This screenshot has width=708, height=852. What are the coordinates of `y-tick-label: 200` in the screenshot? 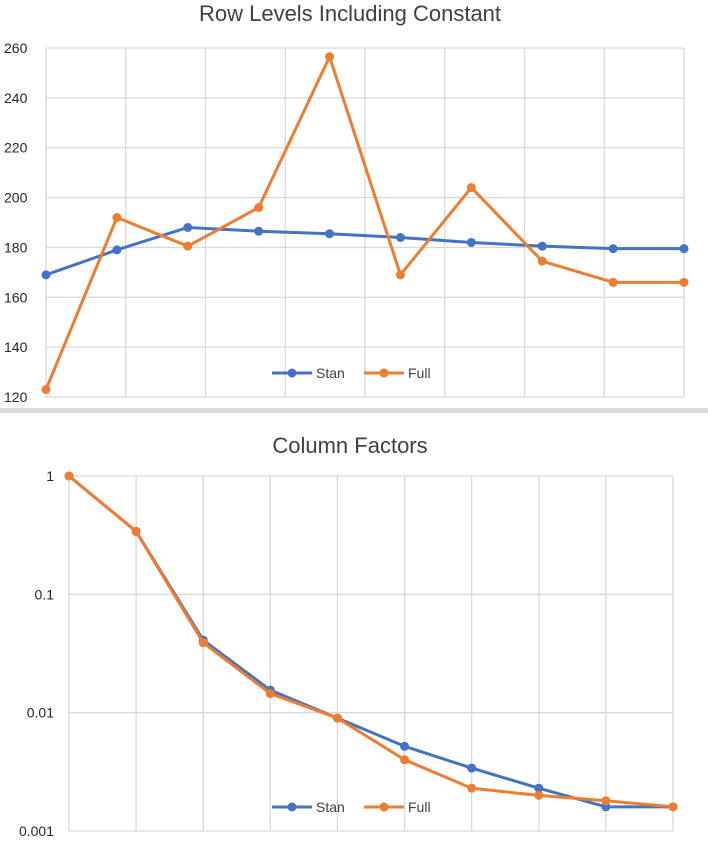 It's located at (16, 198).